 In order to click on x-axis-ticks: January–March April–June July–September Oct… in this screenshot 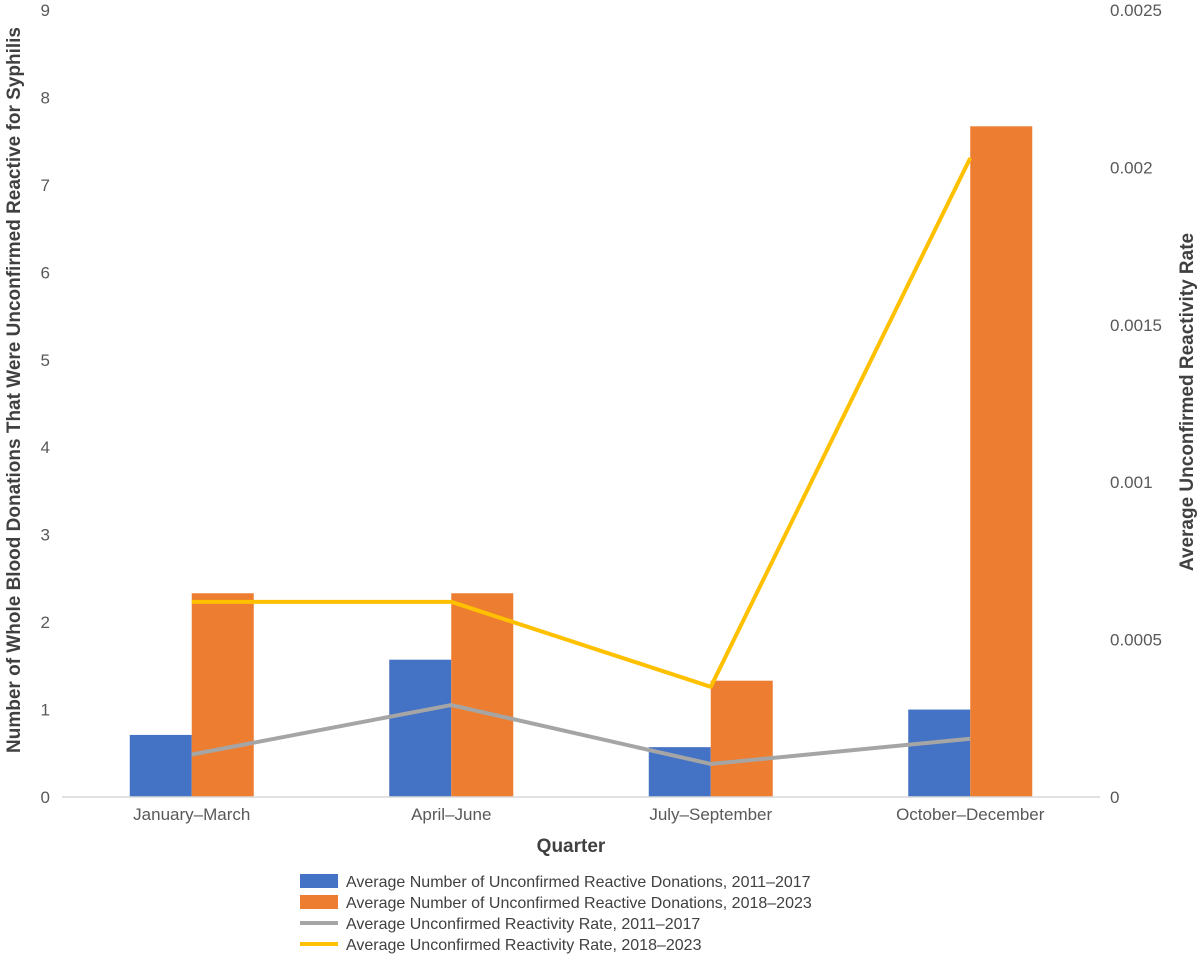, I will do `click(589, 814)`.